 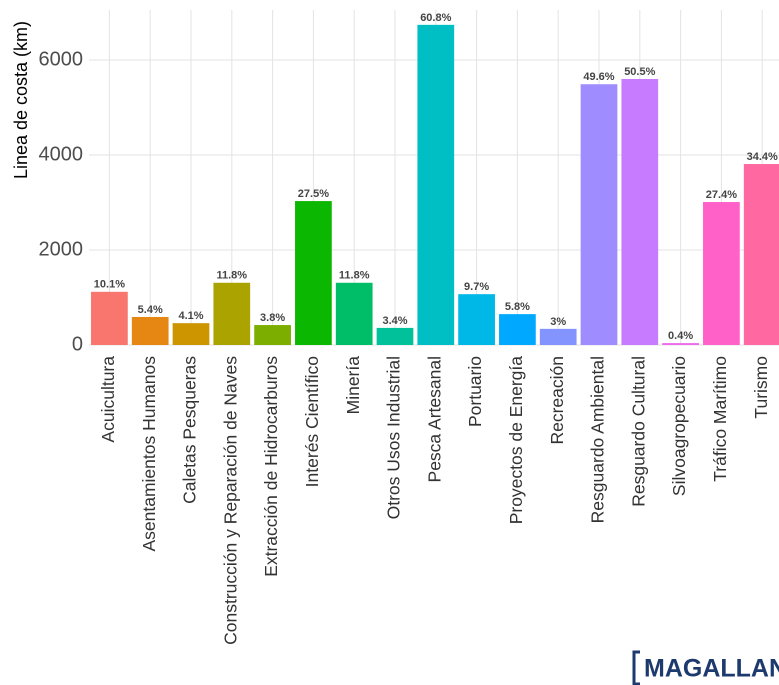 What do you see at coordinates (272, 318) in the screenshot?
I see `bar-label: 3.8%` at bounding box center [272, 318].